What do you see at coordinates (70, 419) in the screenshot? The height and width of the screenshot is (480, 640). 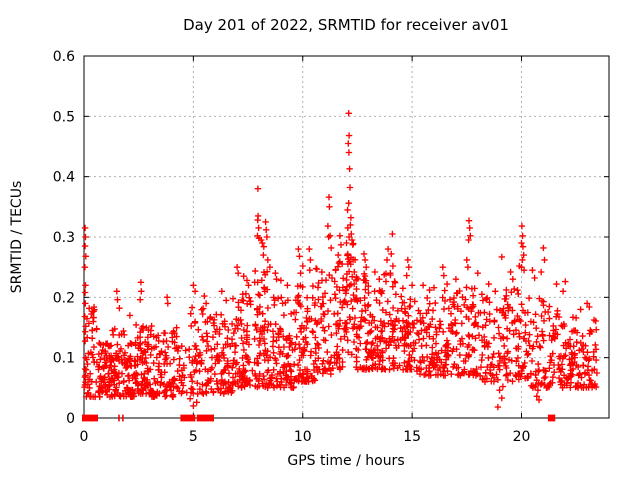 I see `y-tick-label: 0` at bounding box center [70, 419].